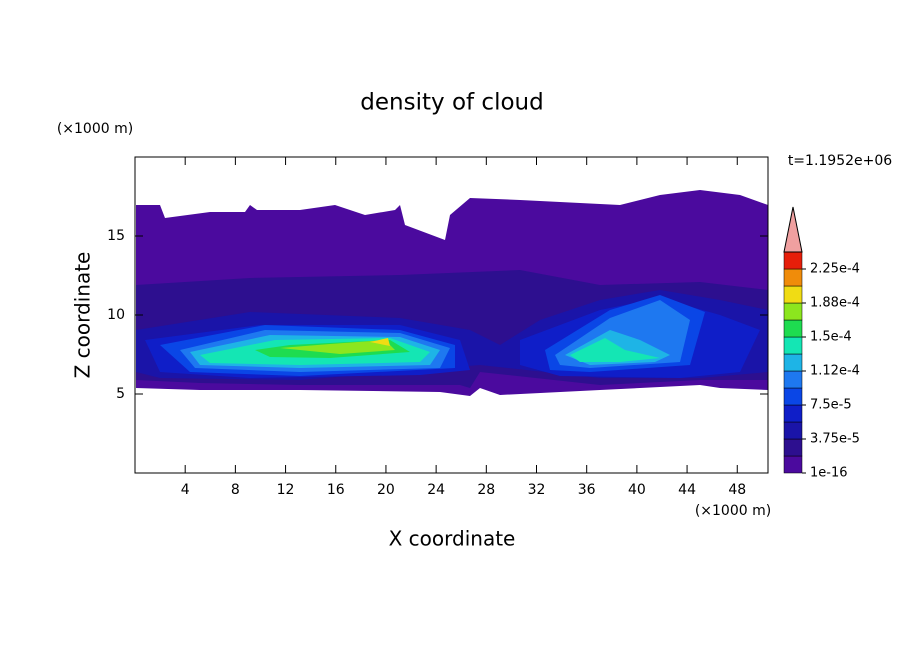 Image resolution: width=904 pixels, height=654 pixels. I want to click on x-axis-label: X coordinate, so click(452, 539).